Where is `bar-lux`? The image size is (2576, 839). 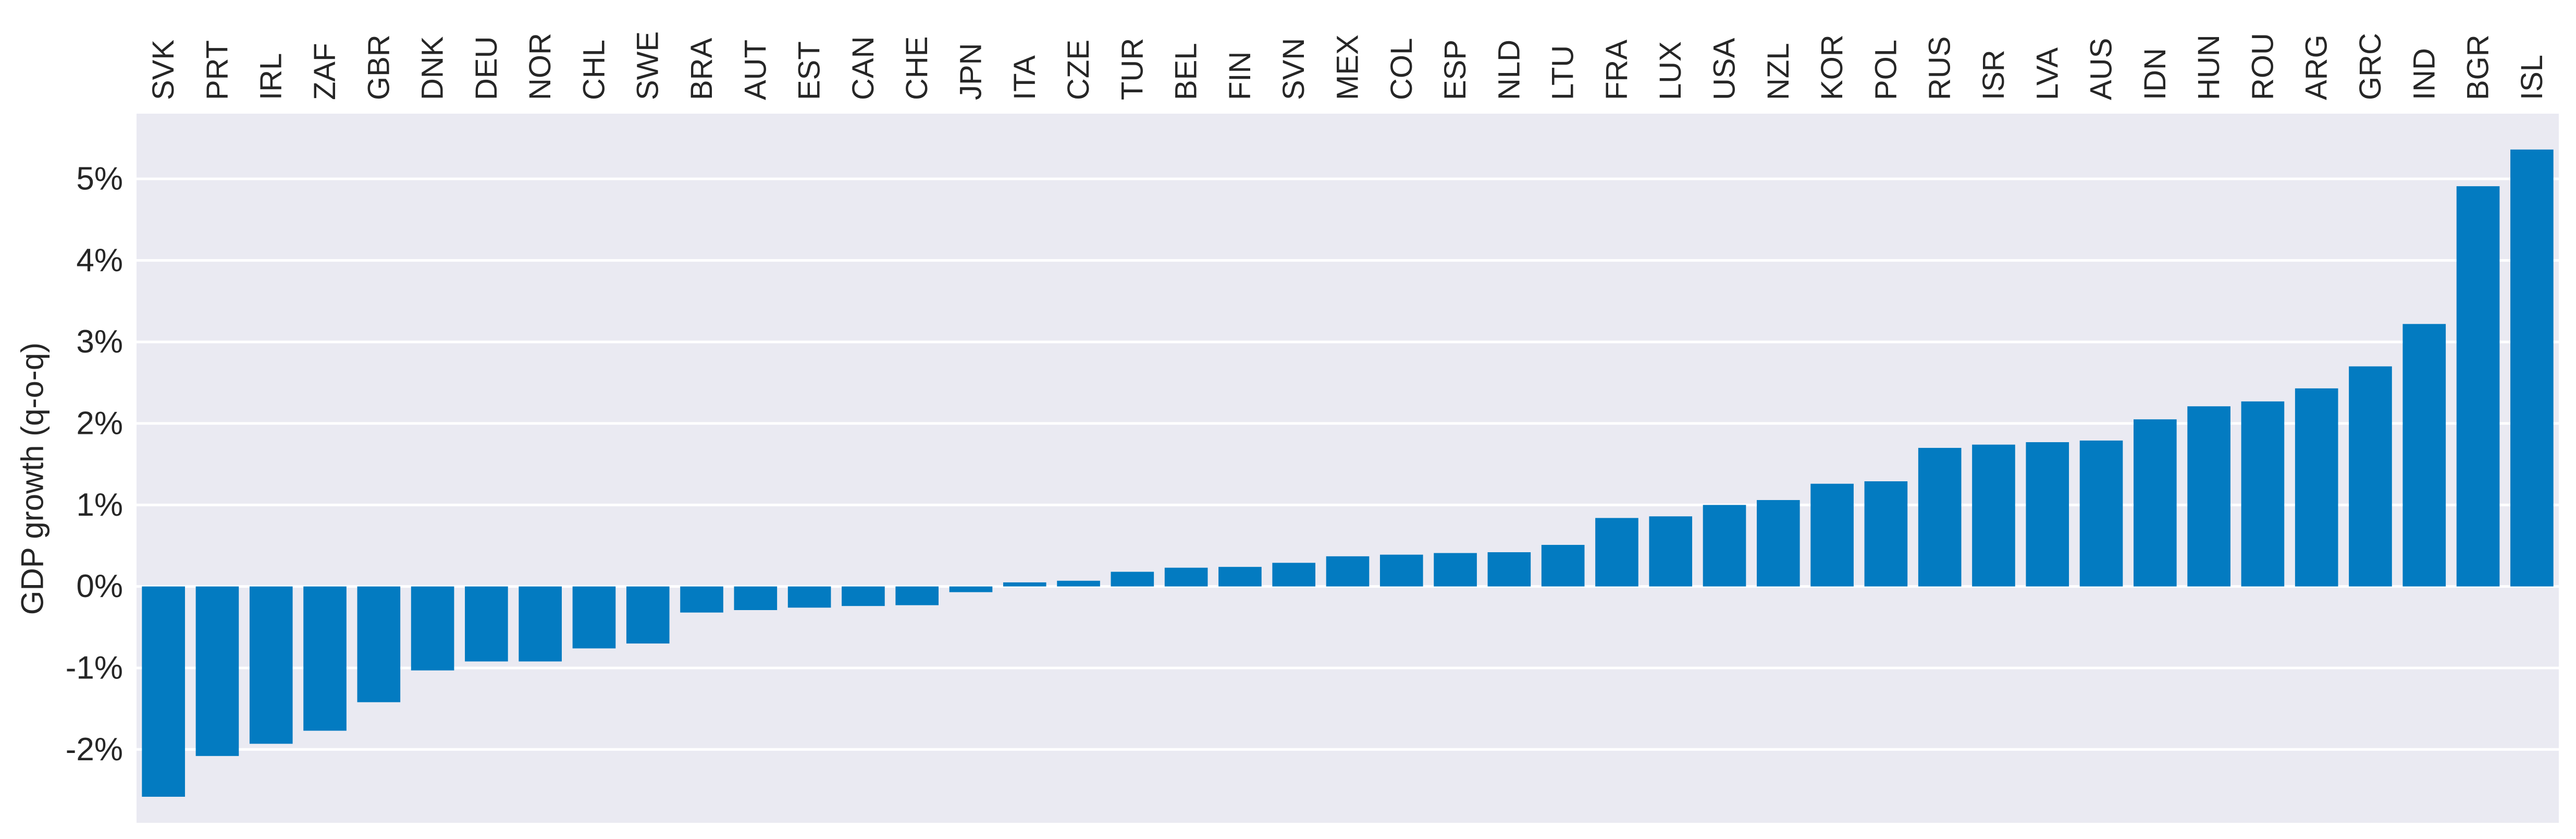
bar-lux is located at coordinates (1671, 551).